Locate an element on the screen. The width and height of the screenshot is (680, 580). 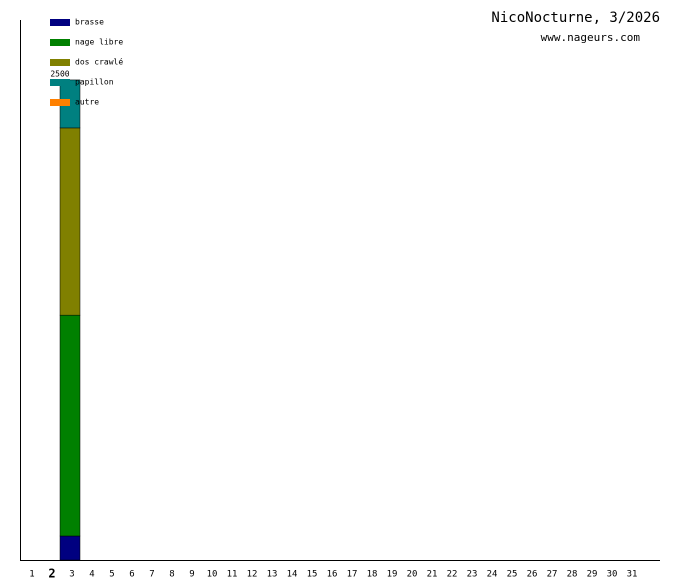
x-tick-label: 27 is located at coordinates (552, 575).